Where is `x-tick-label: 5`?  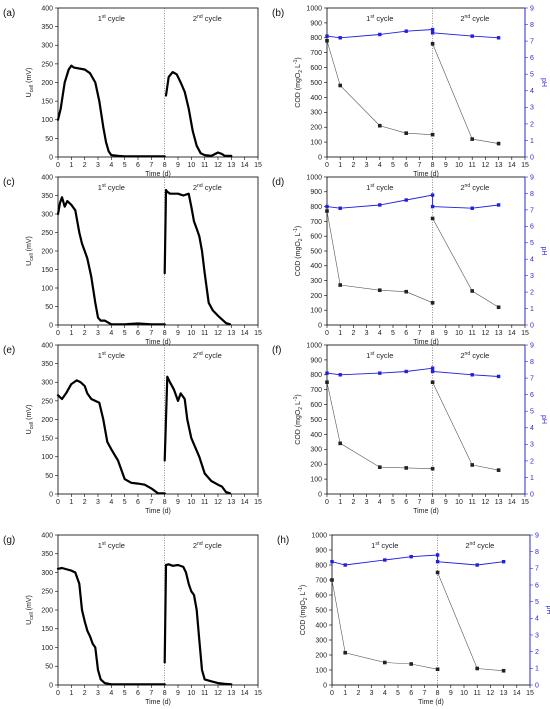
x-tick-label: 5 is located at coordinates (393, 333).